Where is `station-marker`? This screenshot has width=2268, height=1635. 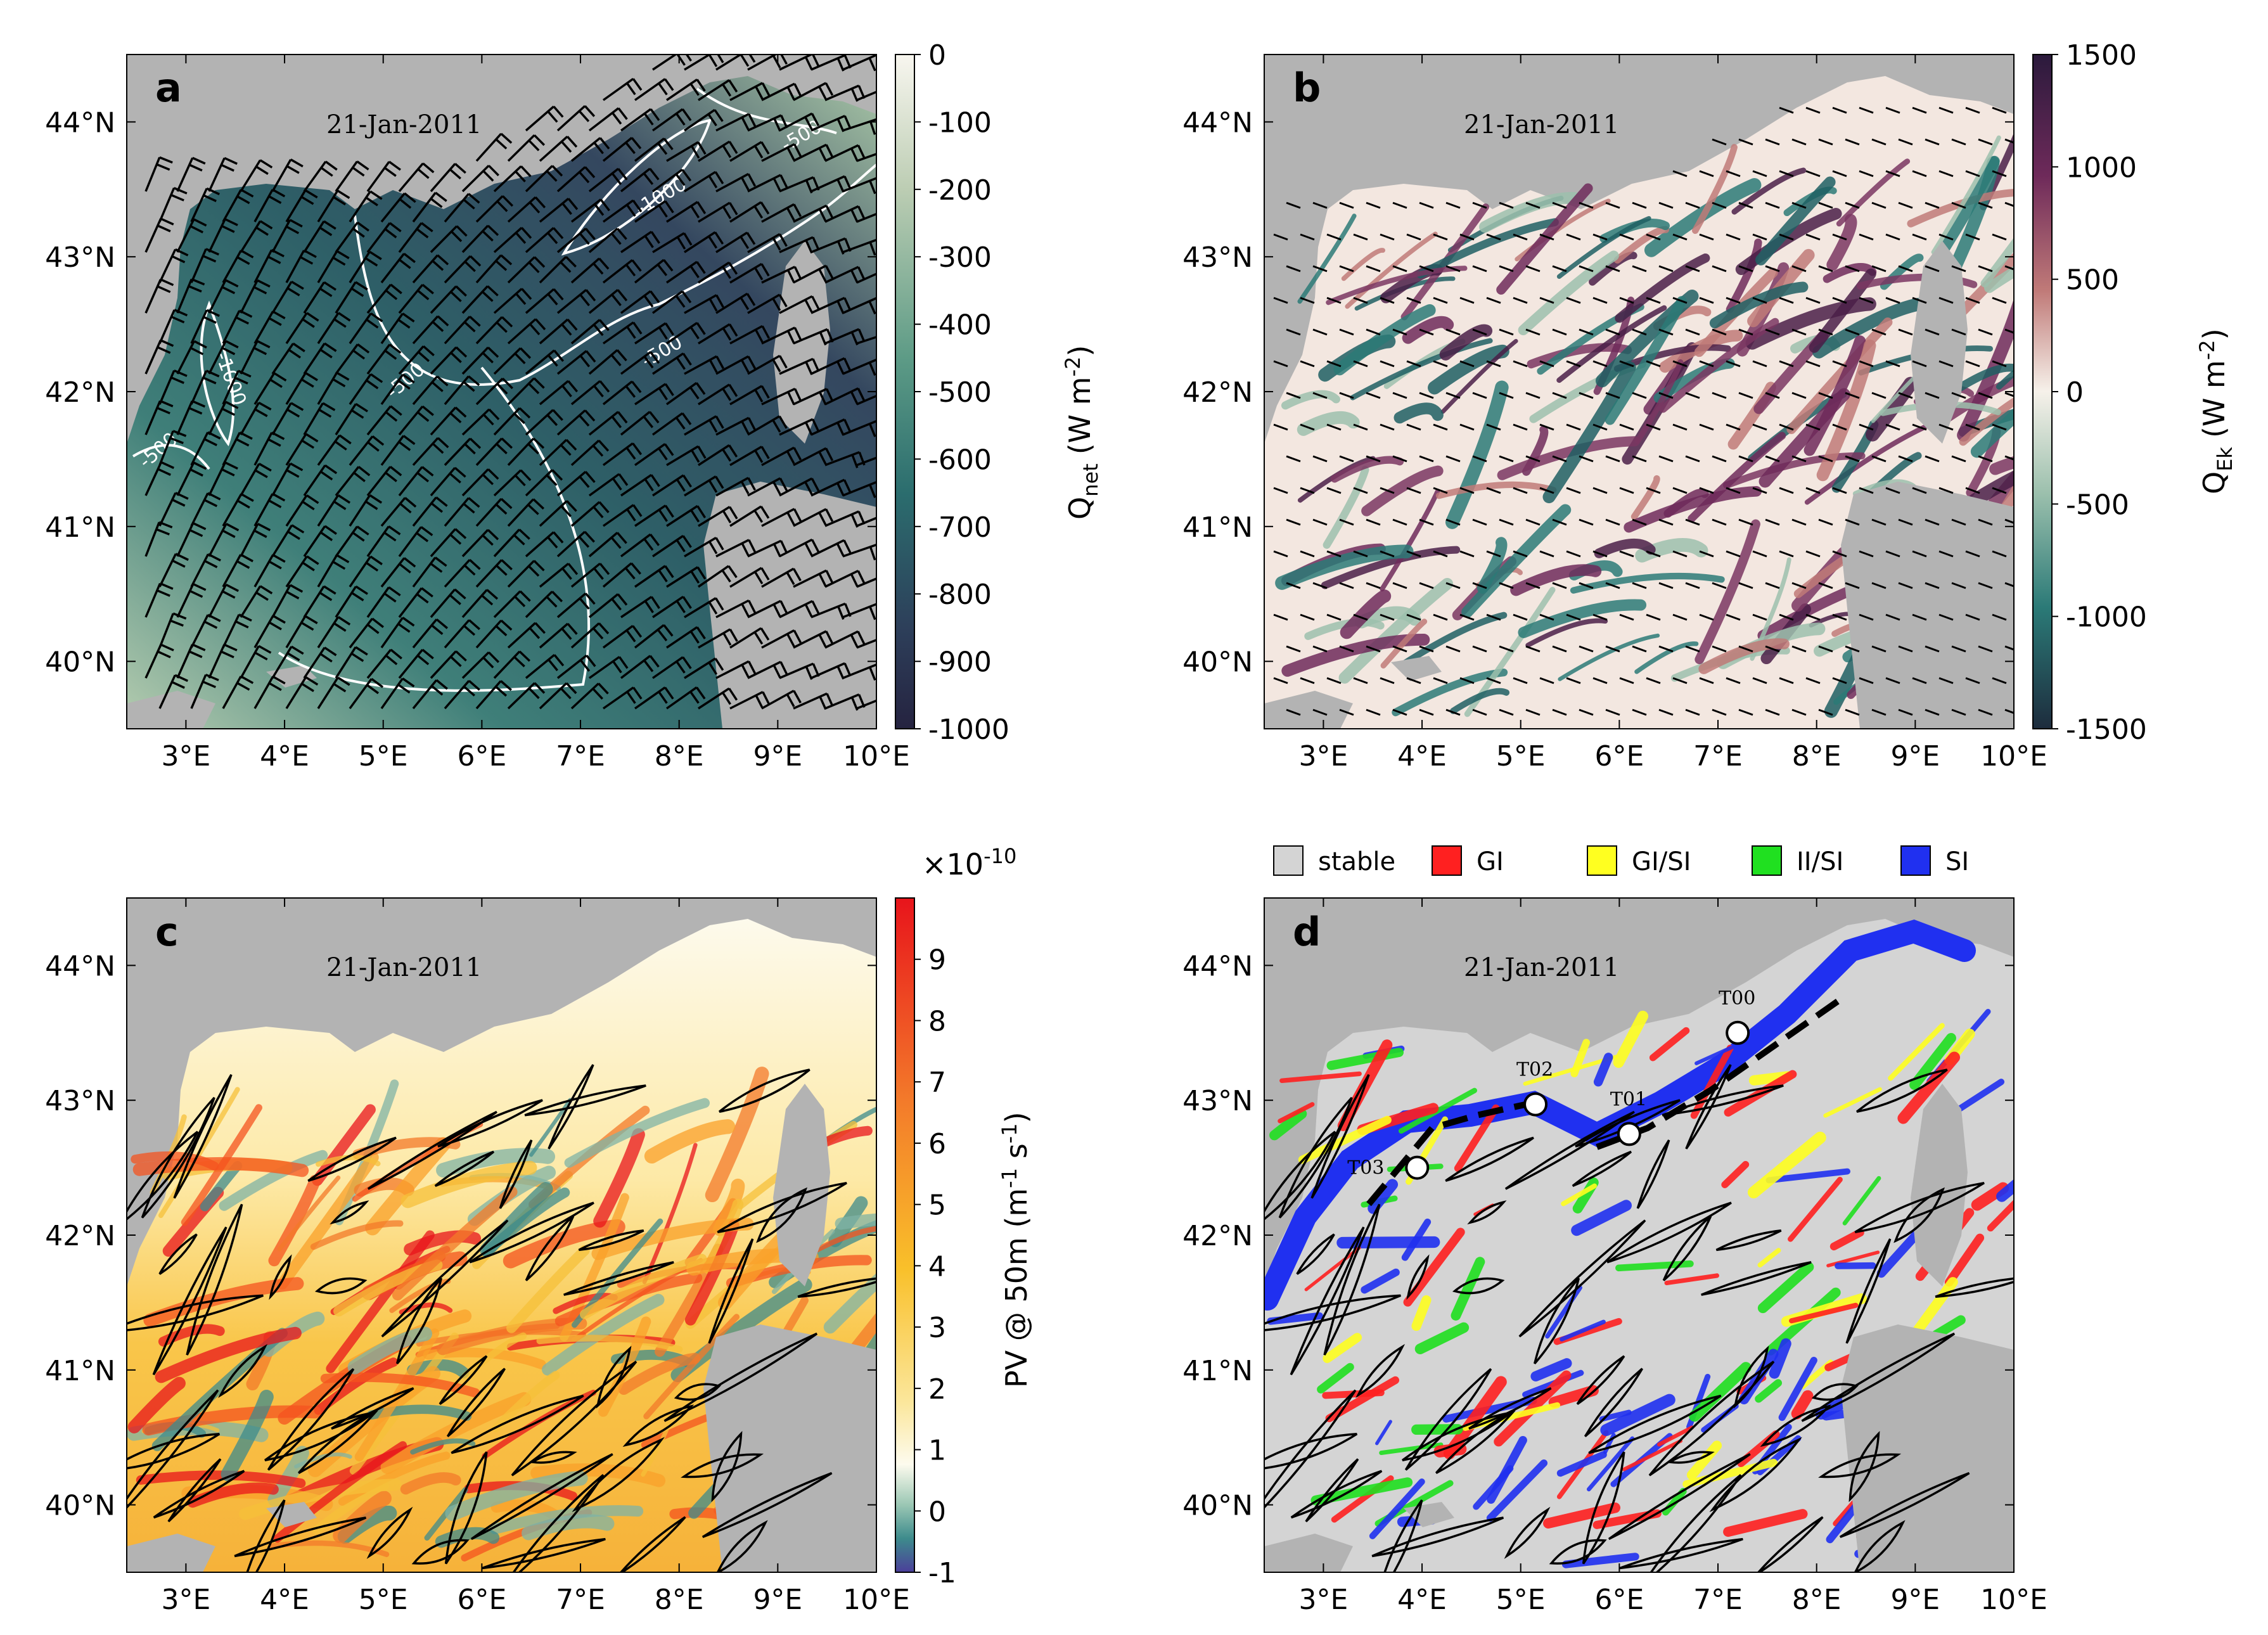 station-marker is located at coordinates (1417, 1167).